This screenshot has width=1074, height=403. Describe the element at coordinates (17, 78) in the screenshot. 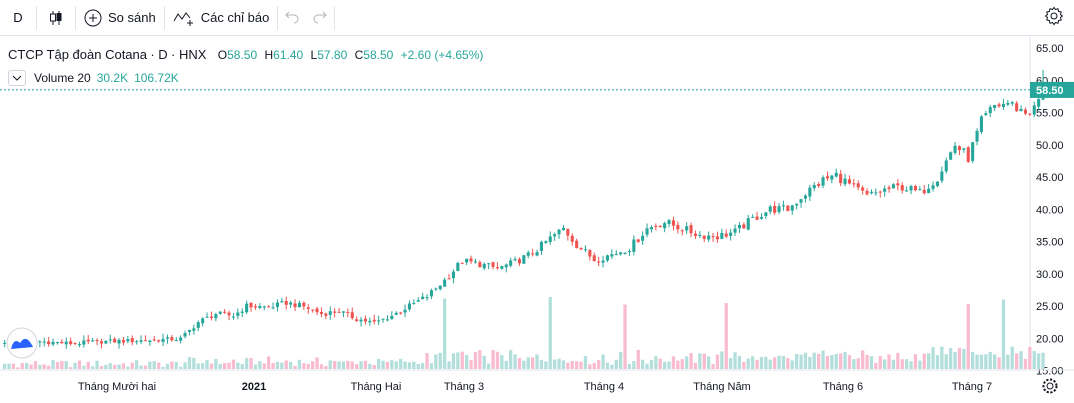

I see `collapse-legend-button` at that location.